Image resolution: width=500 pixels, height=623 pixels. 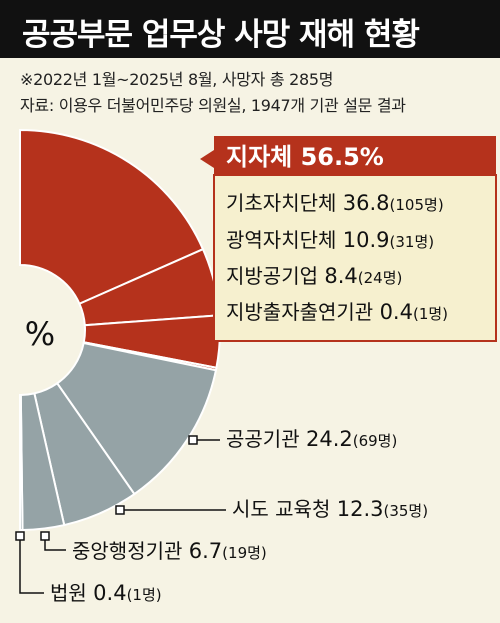 What do you see at coordinates (330, 509) in the screenshot?
I see `slice-label-6: 시도 교육청 12.3(35명)` at bounding box center [330, 509].